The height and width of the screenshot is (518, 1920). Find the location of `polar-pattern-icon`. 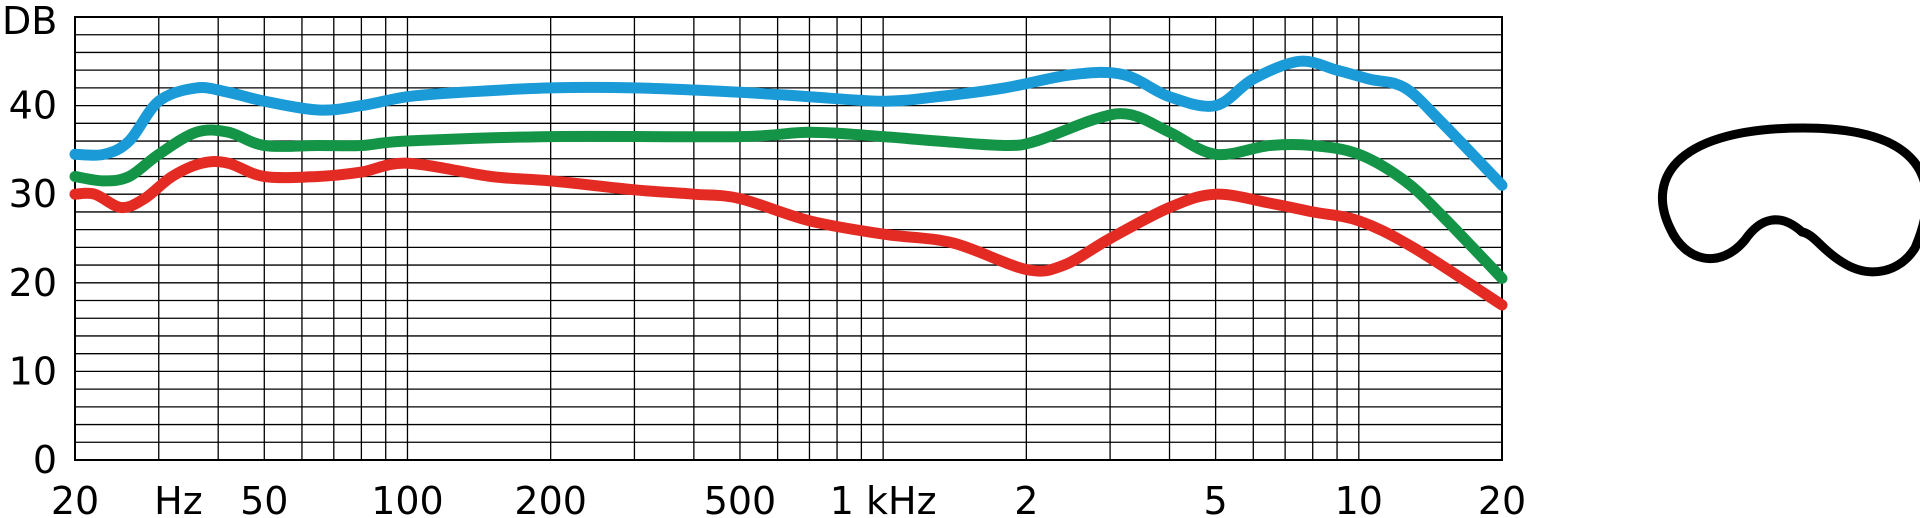

polar-pattern-icon is located at coordinates (1788, 200).